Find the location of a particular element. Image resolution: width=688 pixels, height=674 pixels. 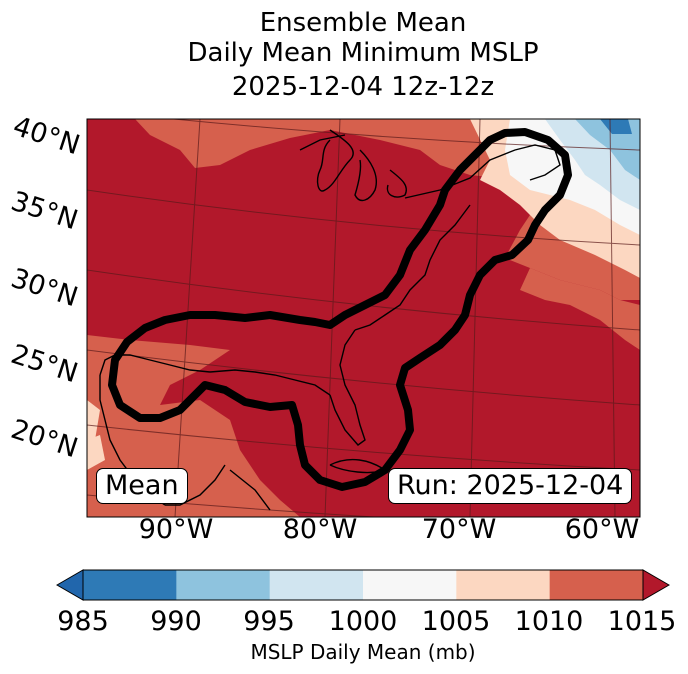

field-1010-southeast is located at coordinates (580, 309).